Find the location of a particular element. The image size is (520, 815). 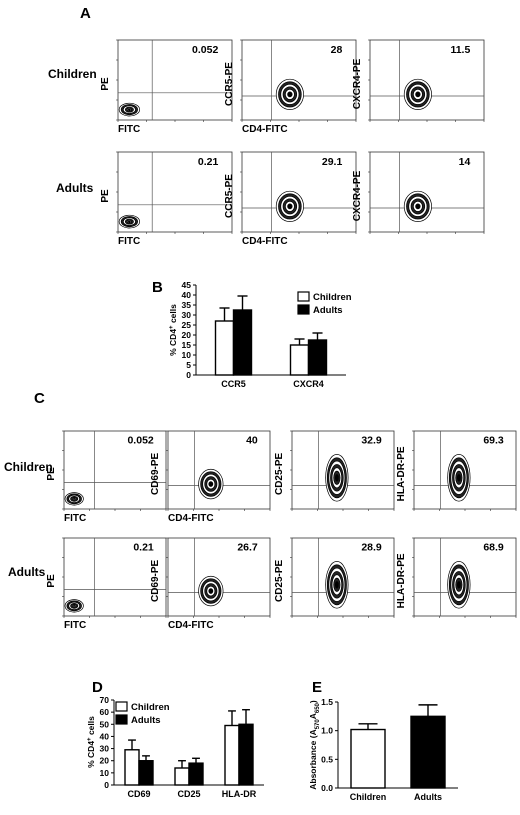

quadrant-value: 11.5 is located at coordinates (460, 50).